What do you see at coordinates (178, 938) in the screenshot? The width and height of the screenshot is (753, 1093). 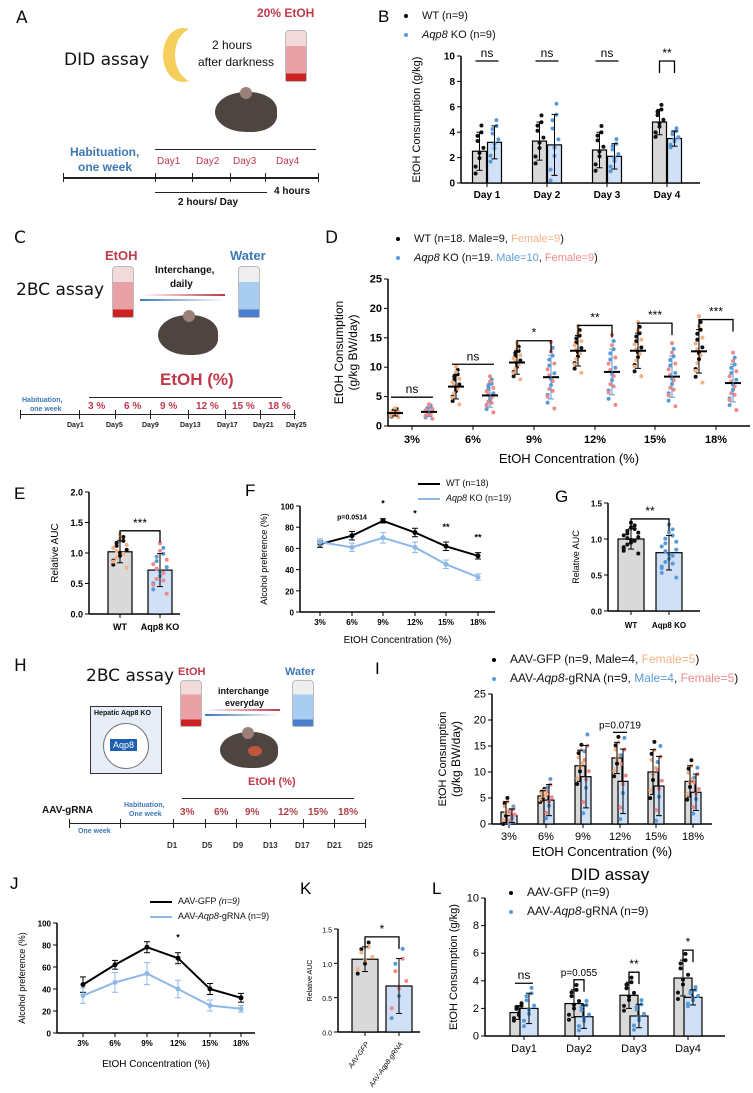 I see `significance-label: *` at bounding box center [178, 938].